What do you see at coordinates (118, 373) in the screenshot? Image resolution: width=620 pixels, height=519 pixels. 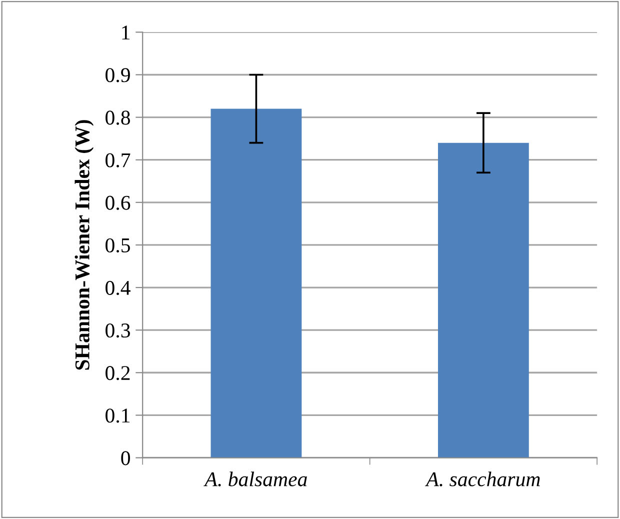 I see `y-tick-label: 0.2` at bounding box center [118, 373].